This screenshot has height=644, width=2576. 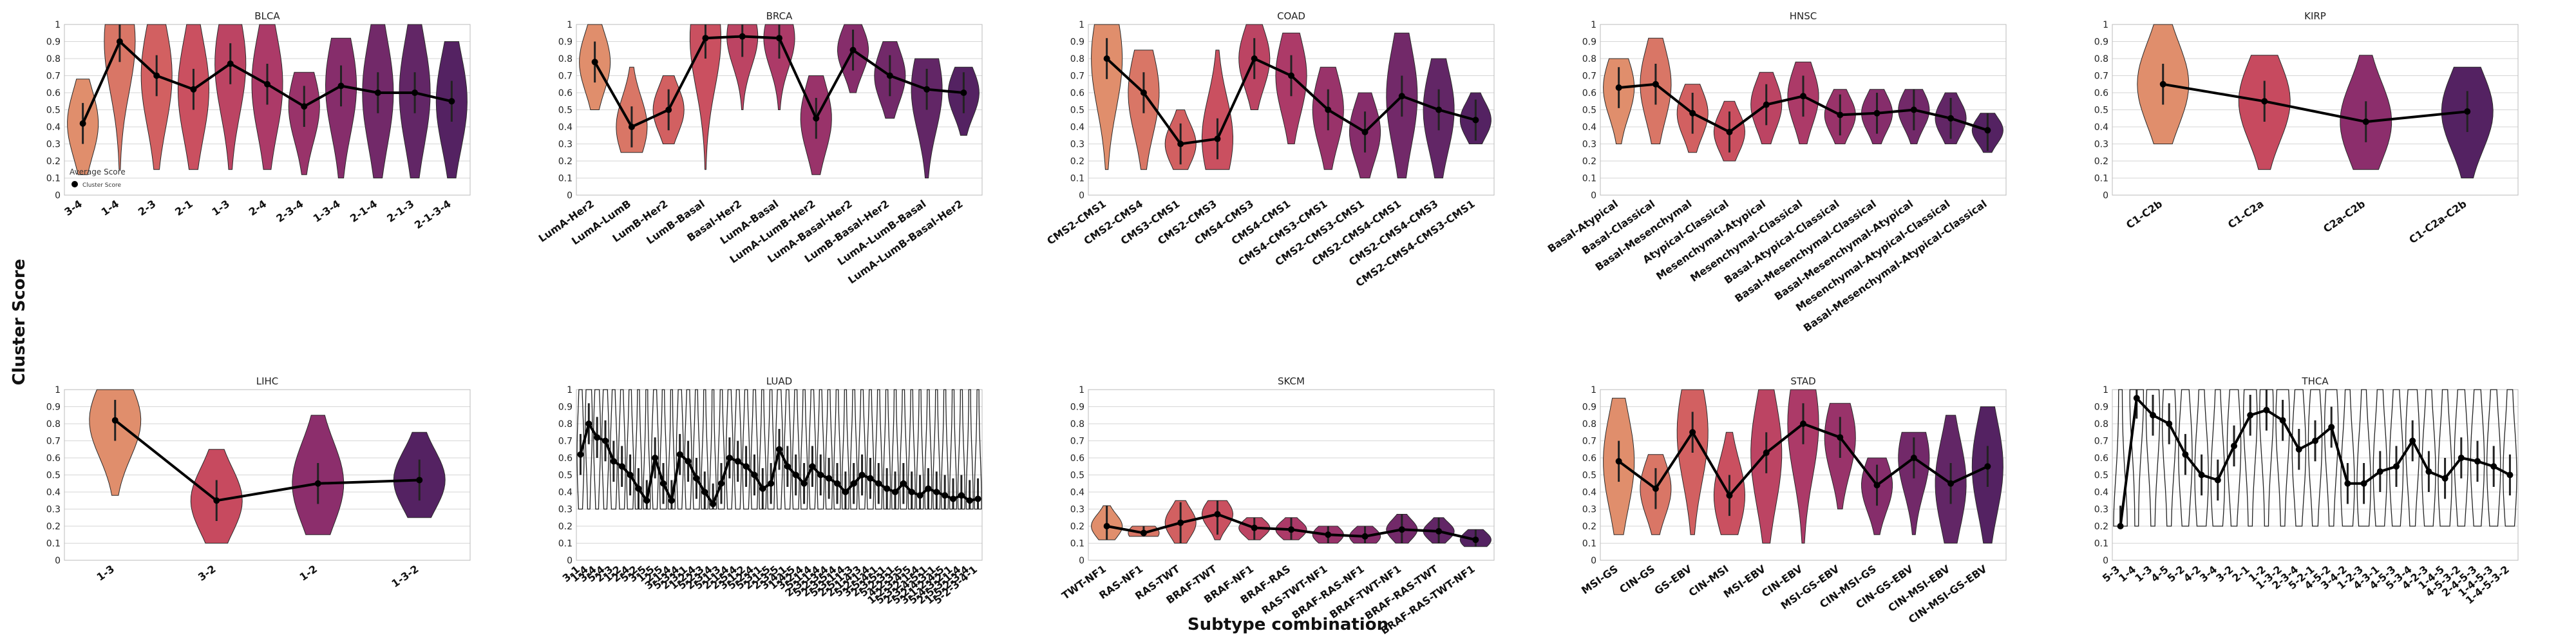 What do you see at coordinates (1599, 580) in the screenshot?
I see `x-tick-label: MSI-GS` at bounding box center [1599, 580].